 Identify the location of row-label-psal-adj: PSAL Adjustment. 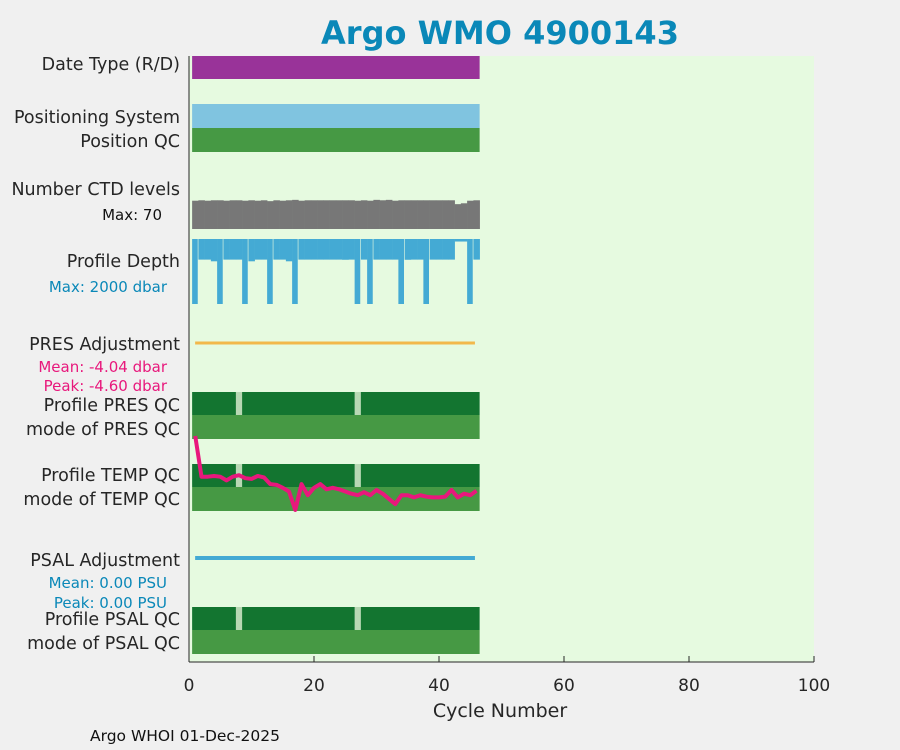
(105, 561).